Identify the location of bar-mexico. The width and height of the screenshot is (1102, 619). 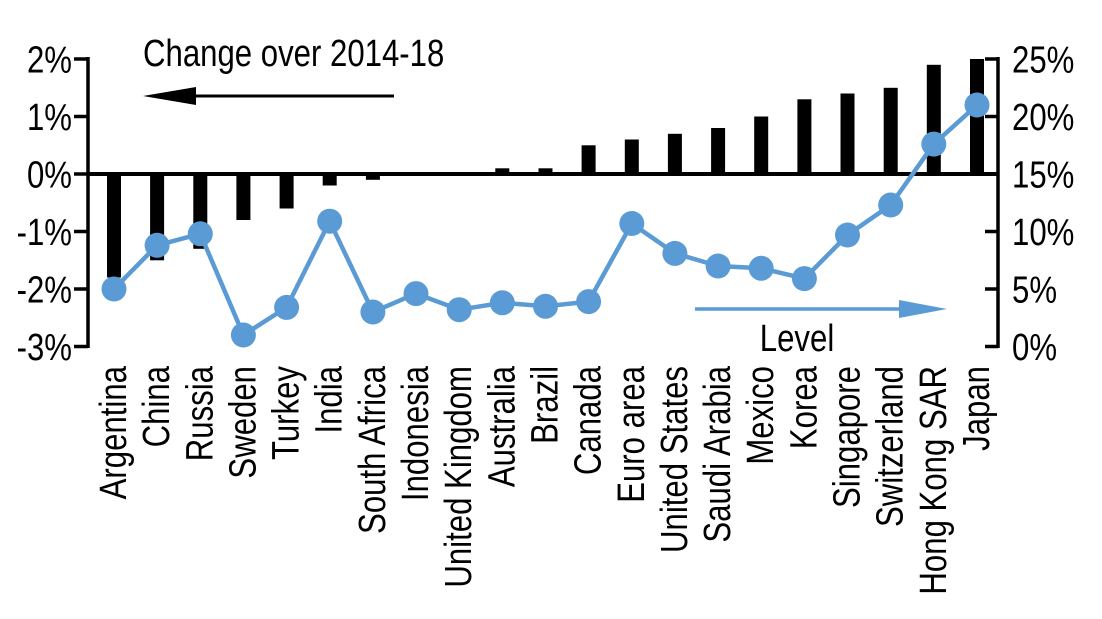
(761, 145).